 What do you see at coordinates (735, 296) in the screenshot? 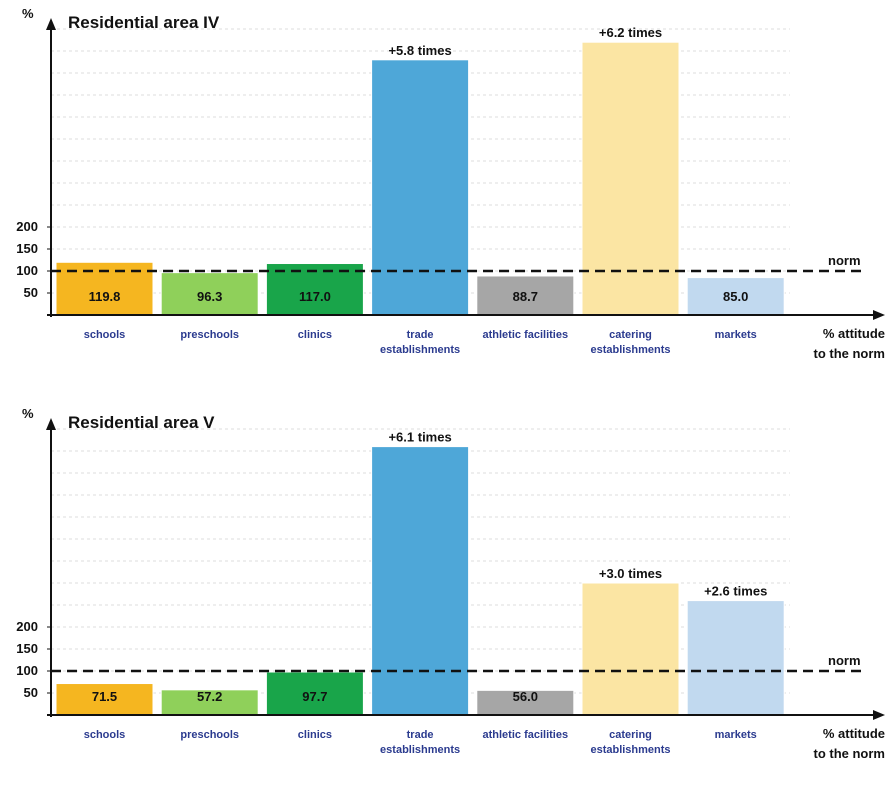
I see `bar-value-label: 85.0` at bounding box center [735, 296].